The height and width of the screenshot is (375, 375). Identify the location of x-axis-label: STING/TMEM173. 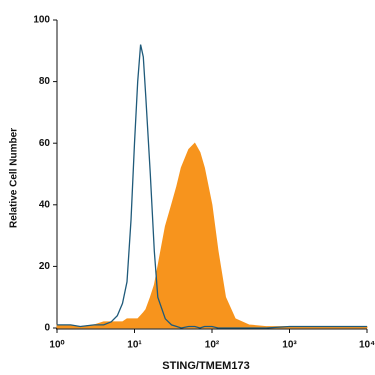
(205, 366).